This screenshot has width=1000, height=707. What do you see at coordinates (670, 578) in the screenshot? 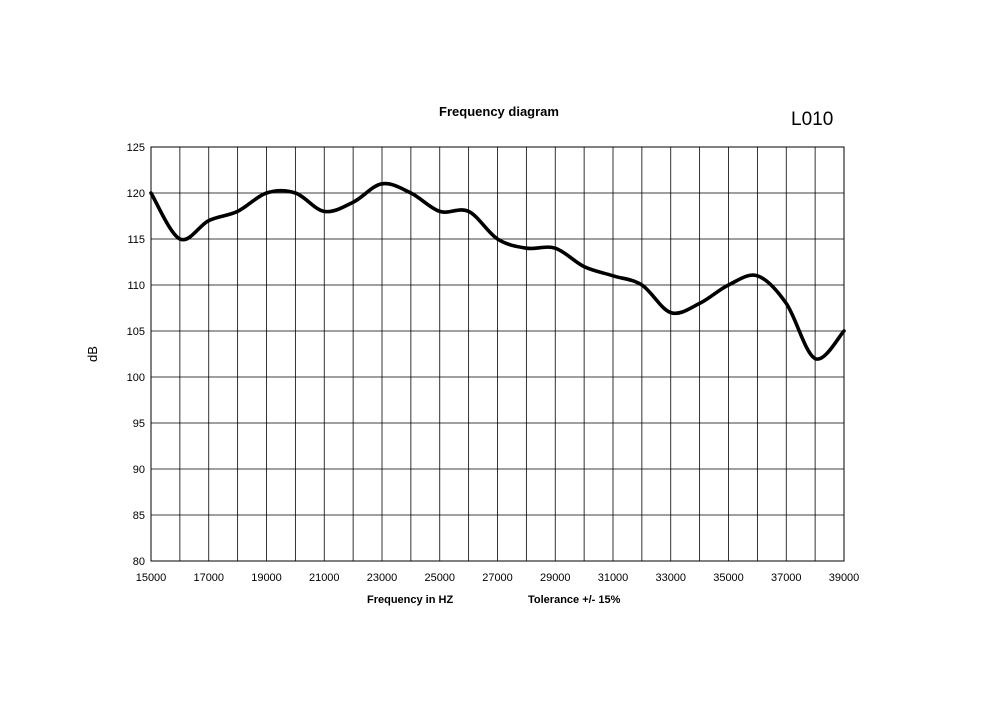
I see `x-tick-label: 33000` at bounding box center [670, 578].